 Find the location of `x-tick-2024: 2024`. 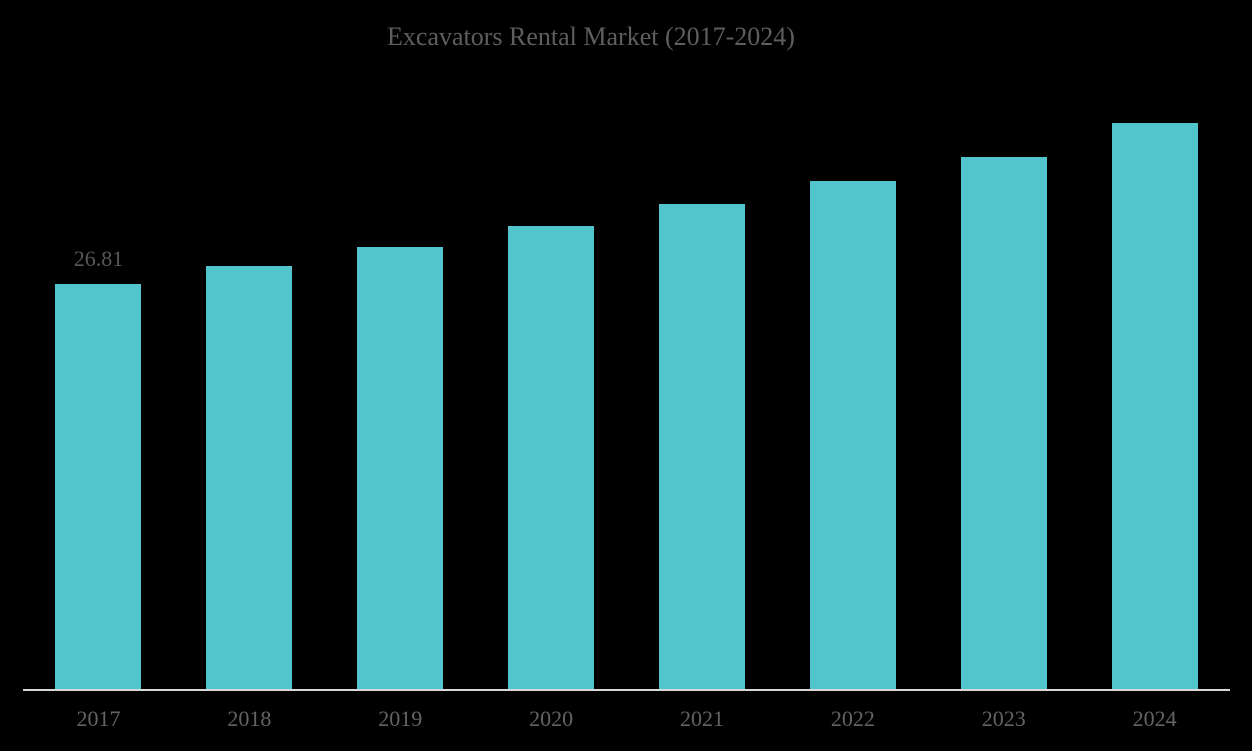

x-tick-2024: 2024 is located at coordinates (1154, 718).